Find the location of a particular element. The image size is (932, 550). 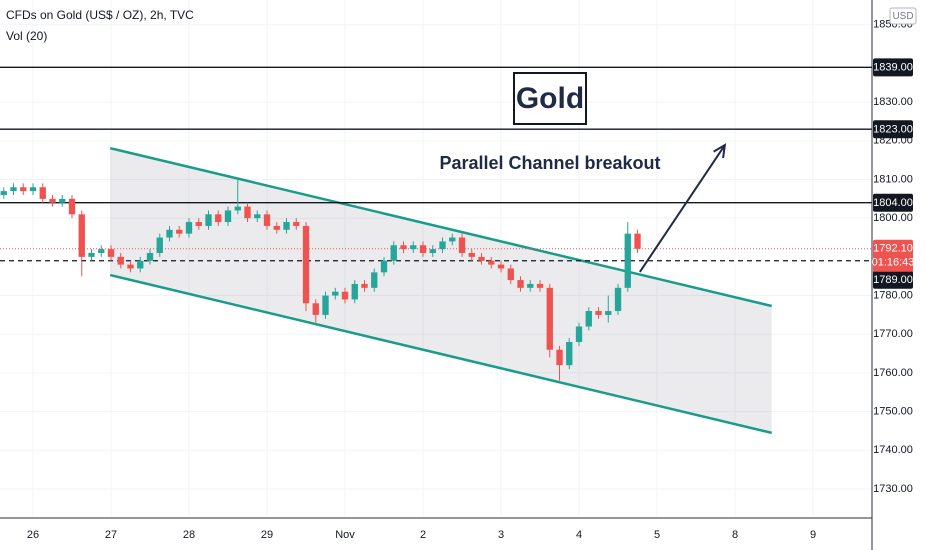

y-tick-label: 1800.00 is located at coordinates (893, 218).